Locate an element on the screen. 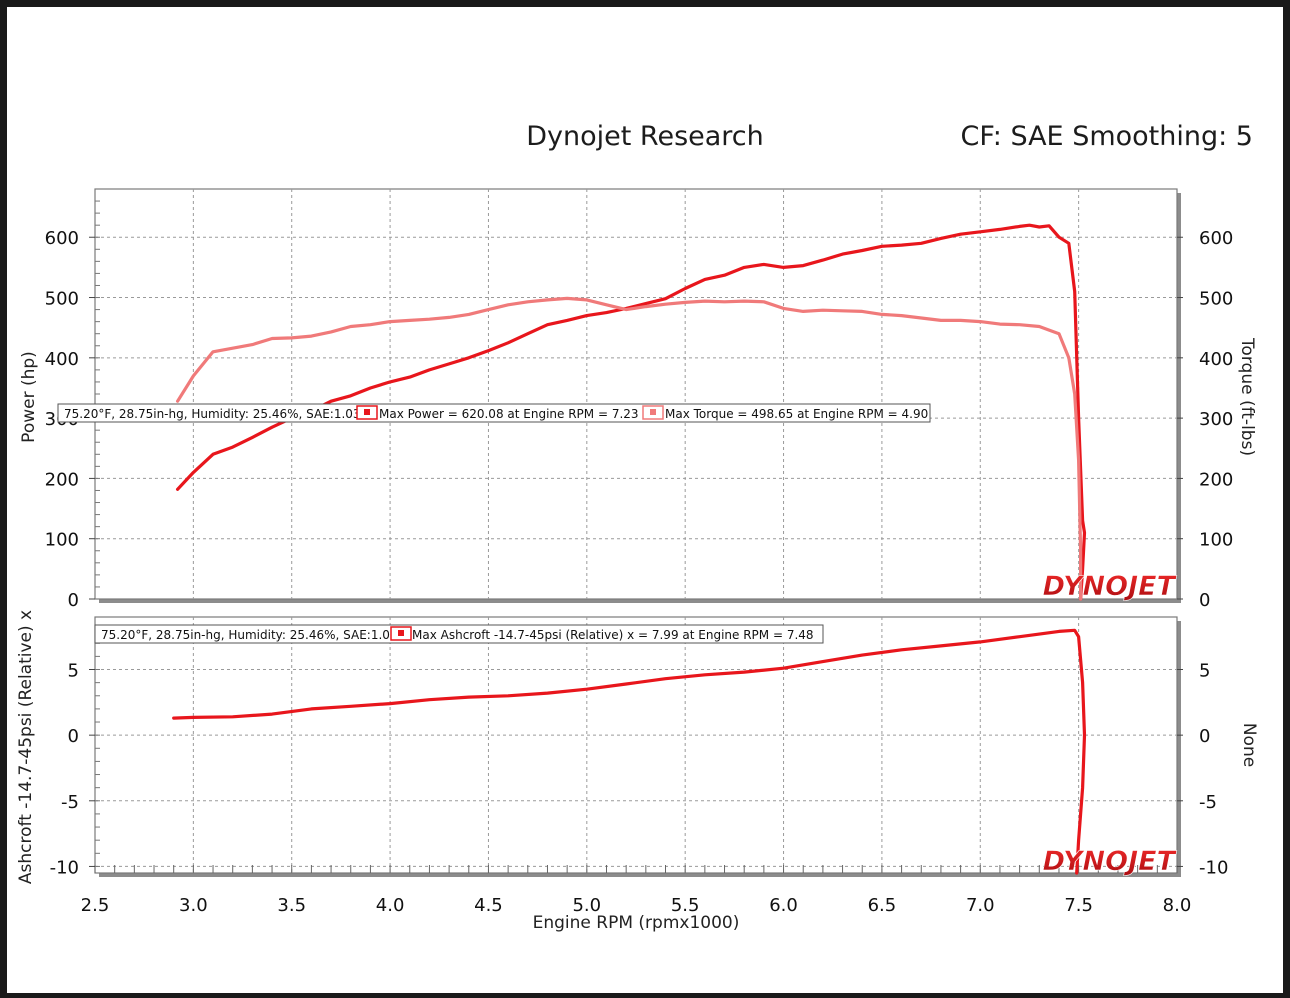  y2-tick-label: -10 is located at coordinates (1213, 867).